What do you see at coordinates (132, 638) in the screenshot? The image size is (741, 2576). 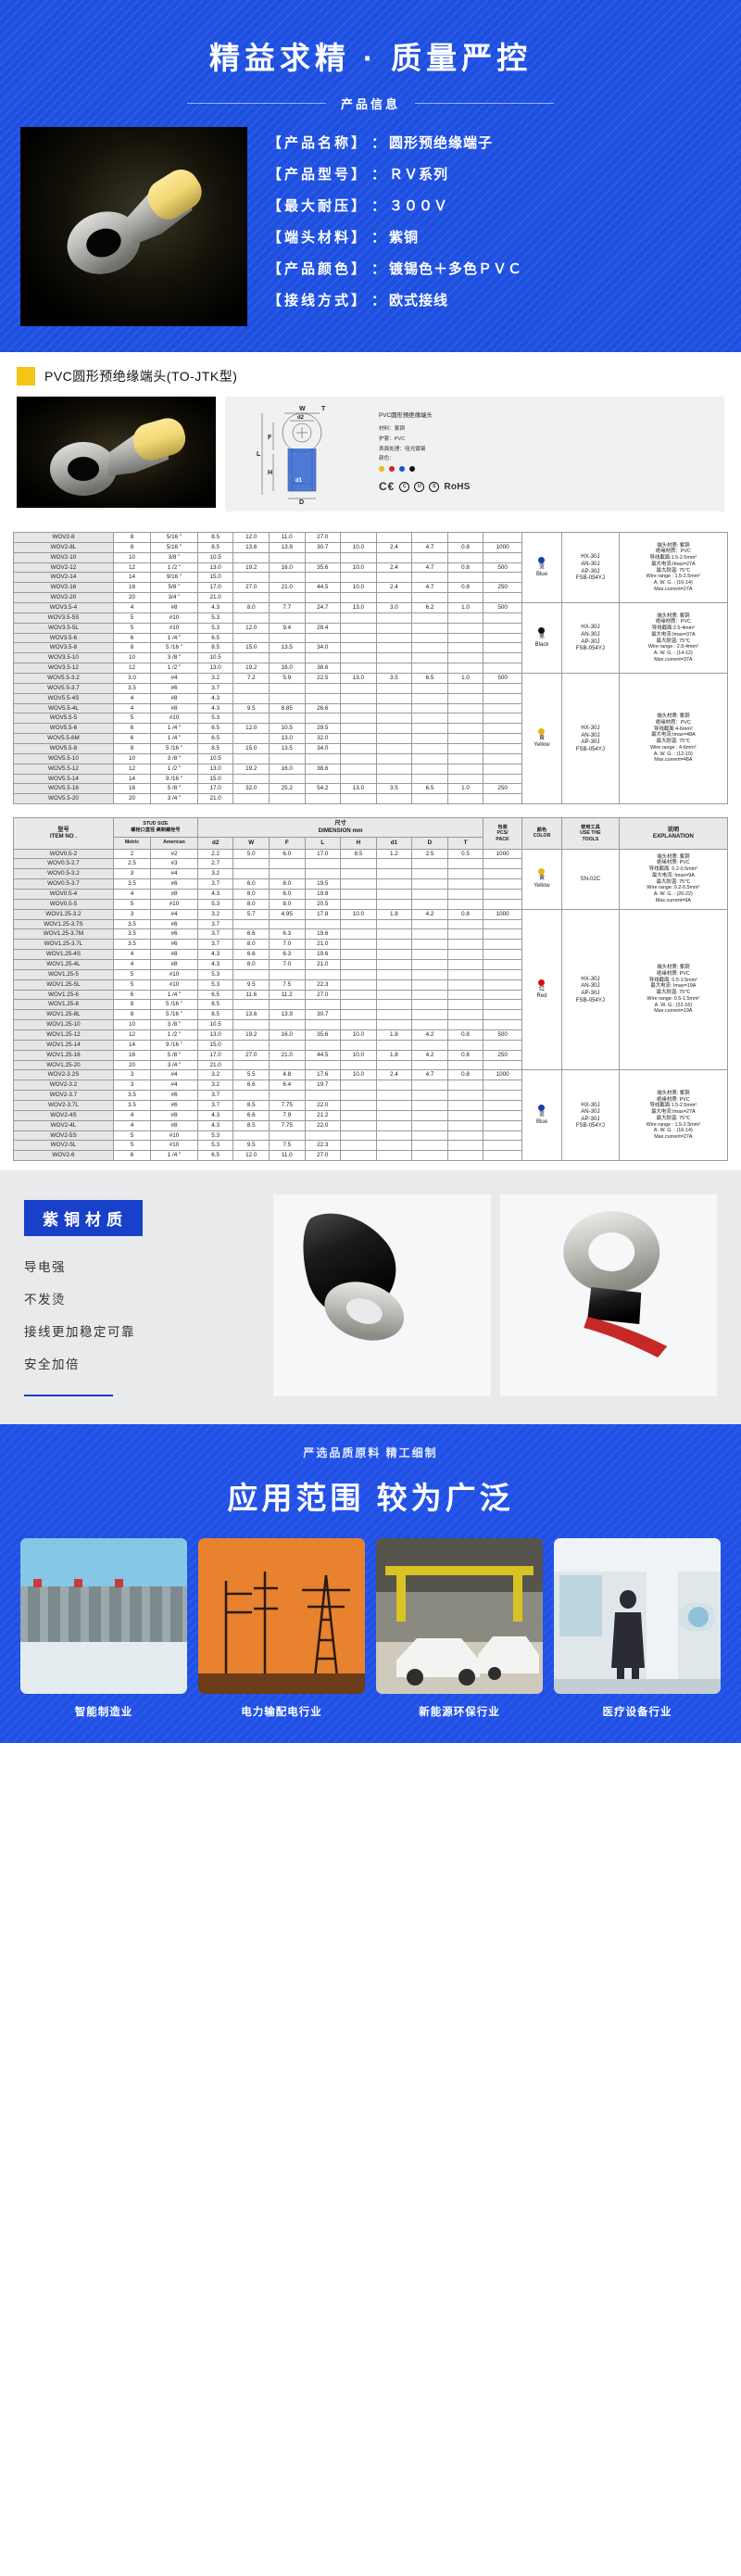 I see `cell-metric: 6` at bounding box center [132, 638].